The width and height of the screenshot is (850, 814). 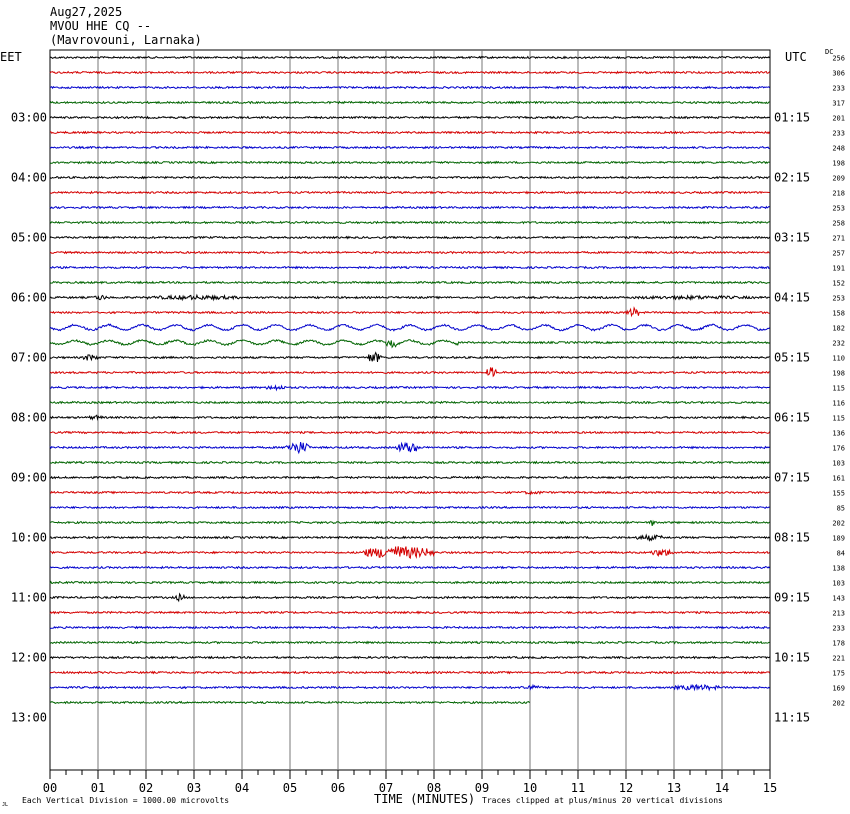 What do you see at coordinates (841, 509) in the screenshot?
I see `dc-offset-value: 85` at bounding box center [841, 509].